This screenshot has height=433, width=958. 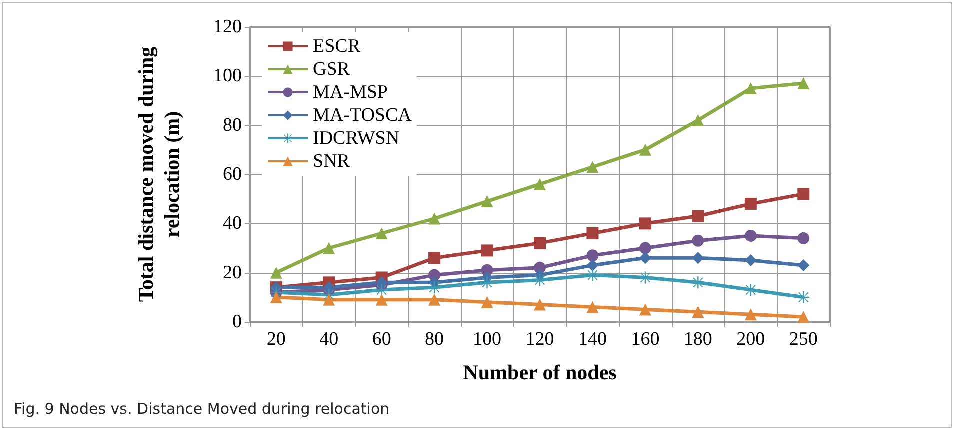 I want to click on legend-label: SNR, so click(x=331, y=161).